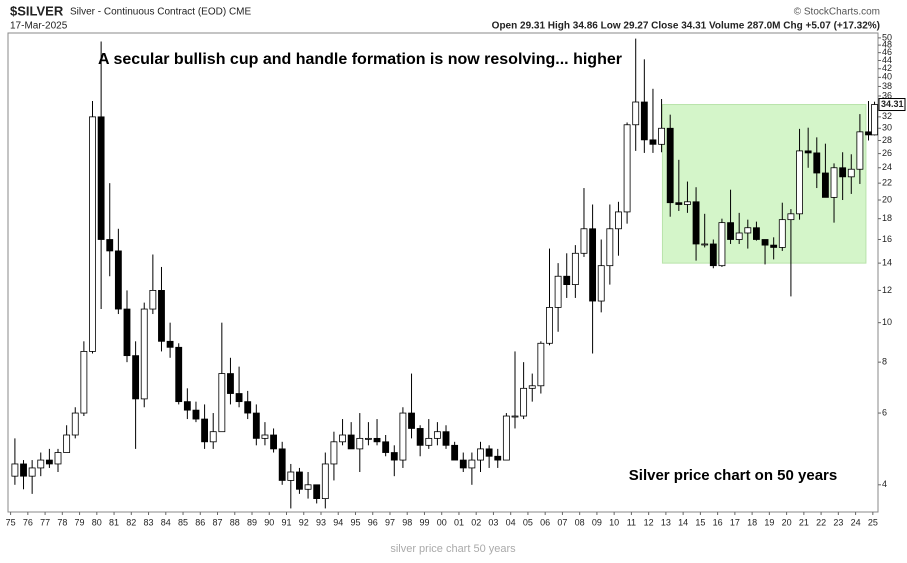 The width and height of the screenshot is (907, 563). What do you see at coordinates (62, 522) in the screenshot?
I see `x-tick-label: 78` at bounding box center [62, 522].